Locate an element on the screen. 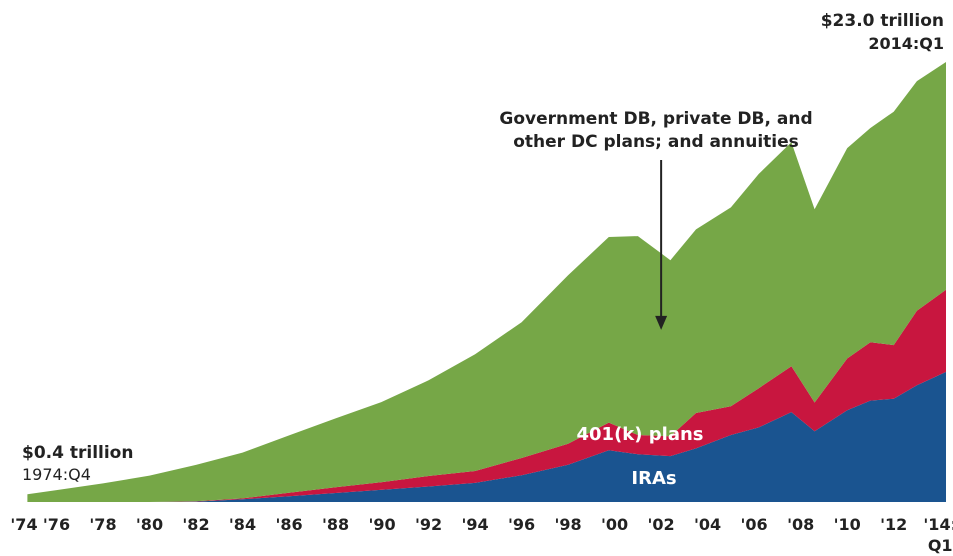 The width and height of the screenshot is (953, 556). green-series-label-line2: other DC plans; and annuities is located at coordinates (656, 142).